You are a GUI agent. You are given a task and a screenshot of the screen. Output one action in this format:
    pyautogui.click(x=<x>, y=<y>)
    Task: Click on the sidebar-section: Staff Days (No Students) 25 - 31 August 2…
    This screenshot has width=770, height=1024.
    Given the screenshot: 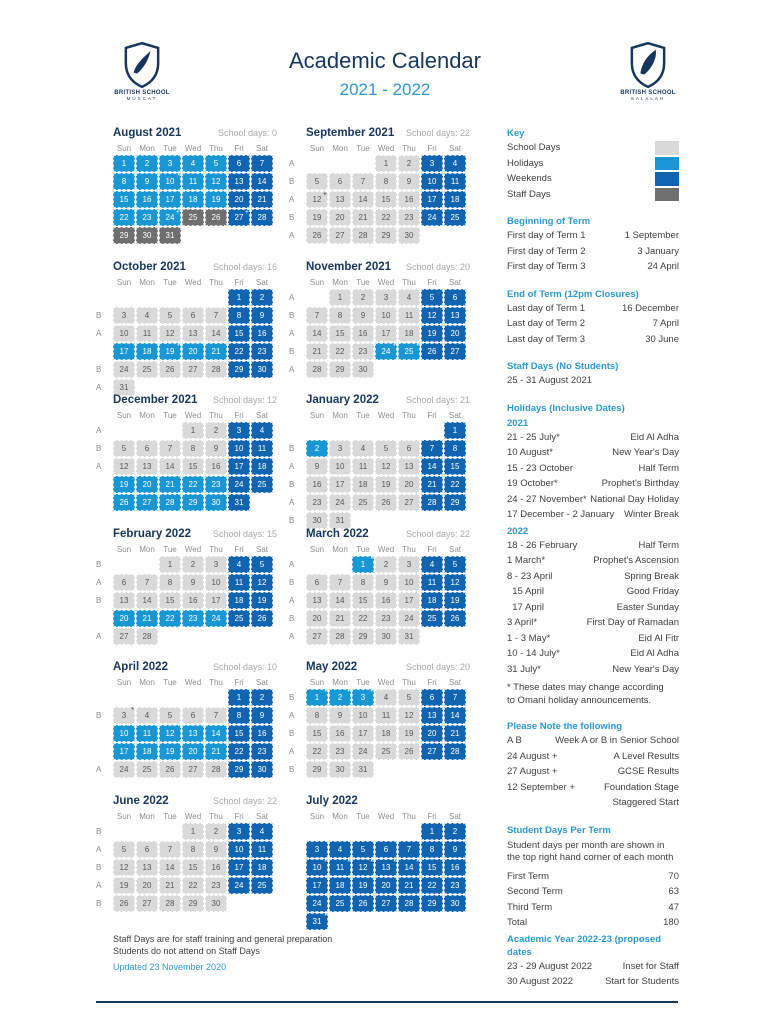 What is the action you would take?
    pyautogui.click(x=593, y=374)
    